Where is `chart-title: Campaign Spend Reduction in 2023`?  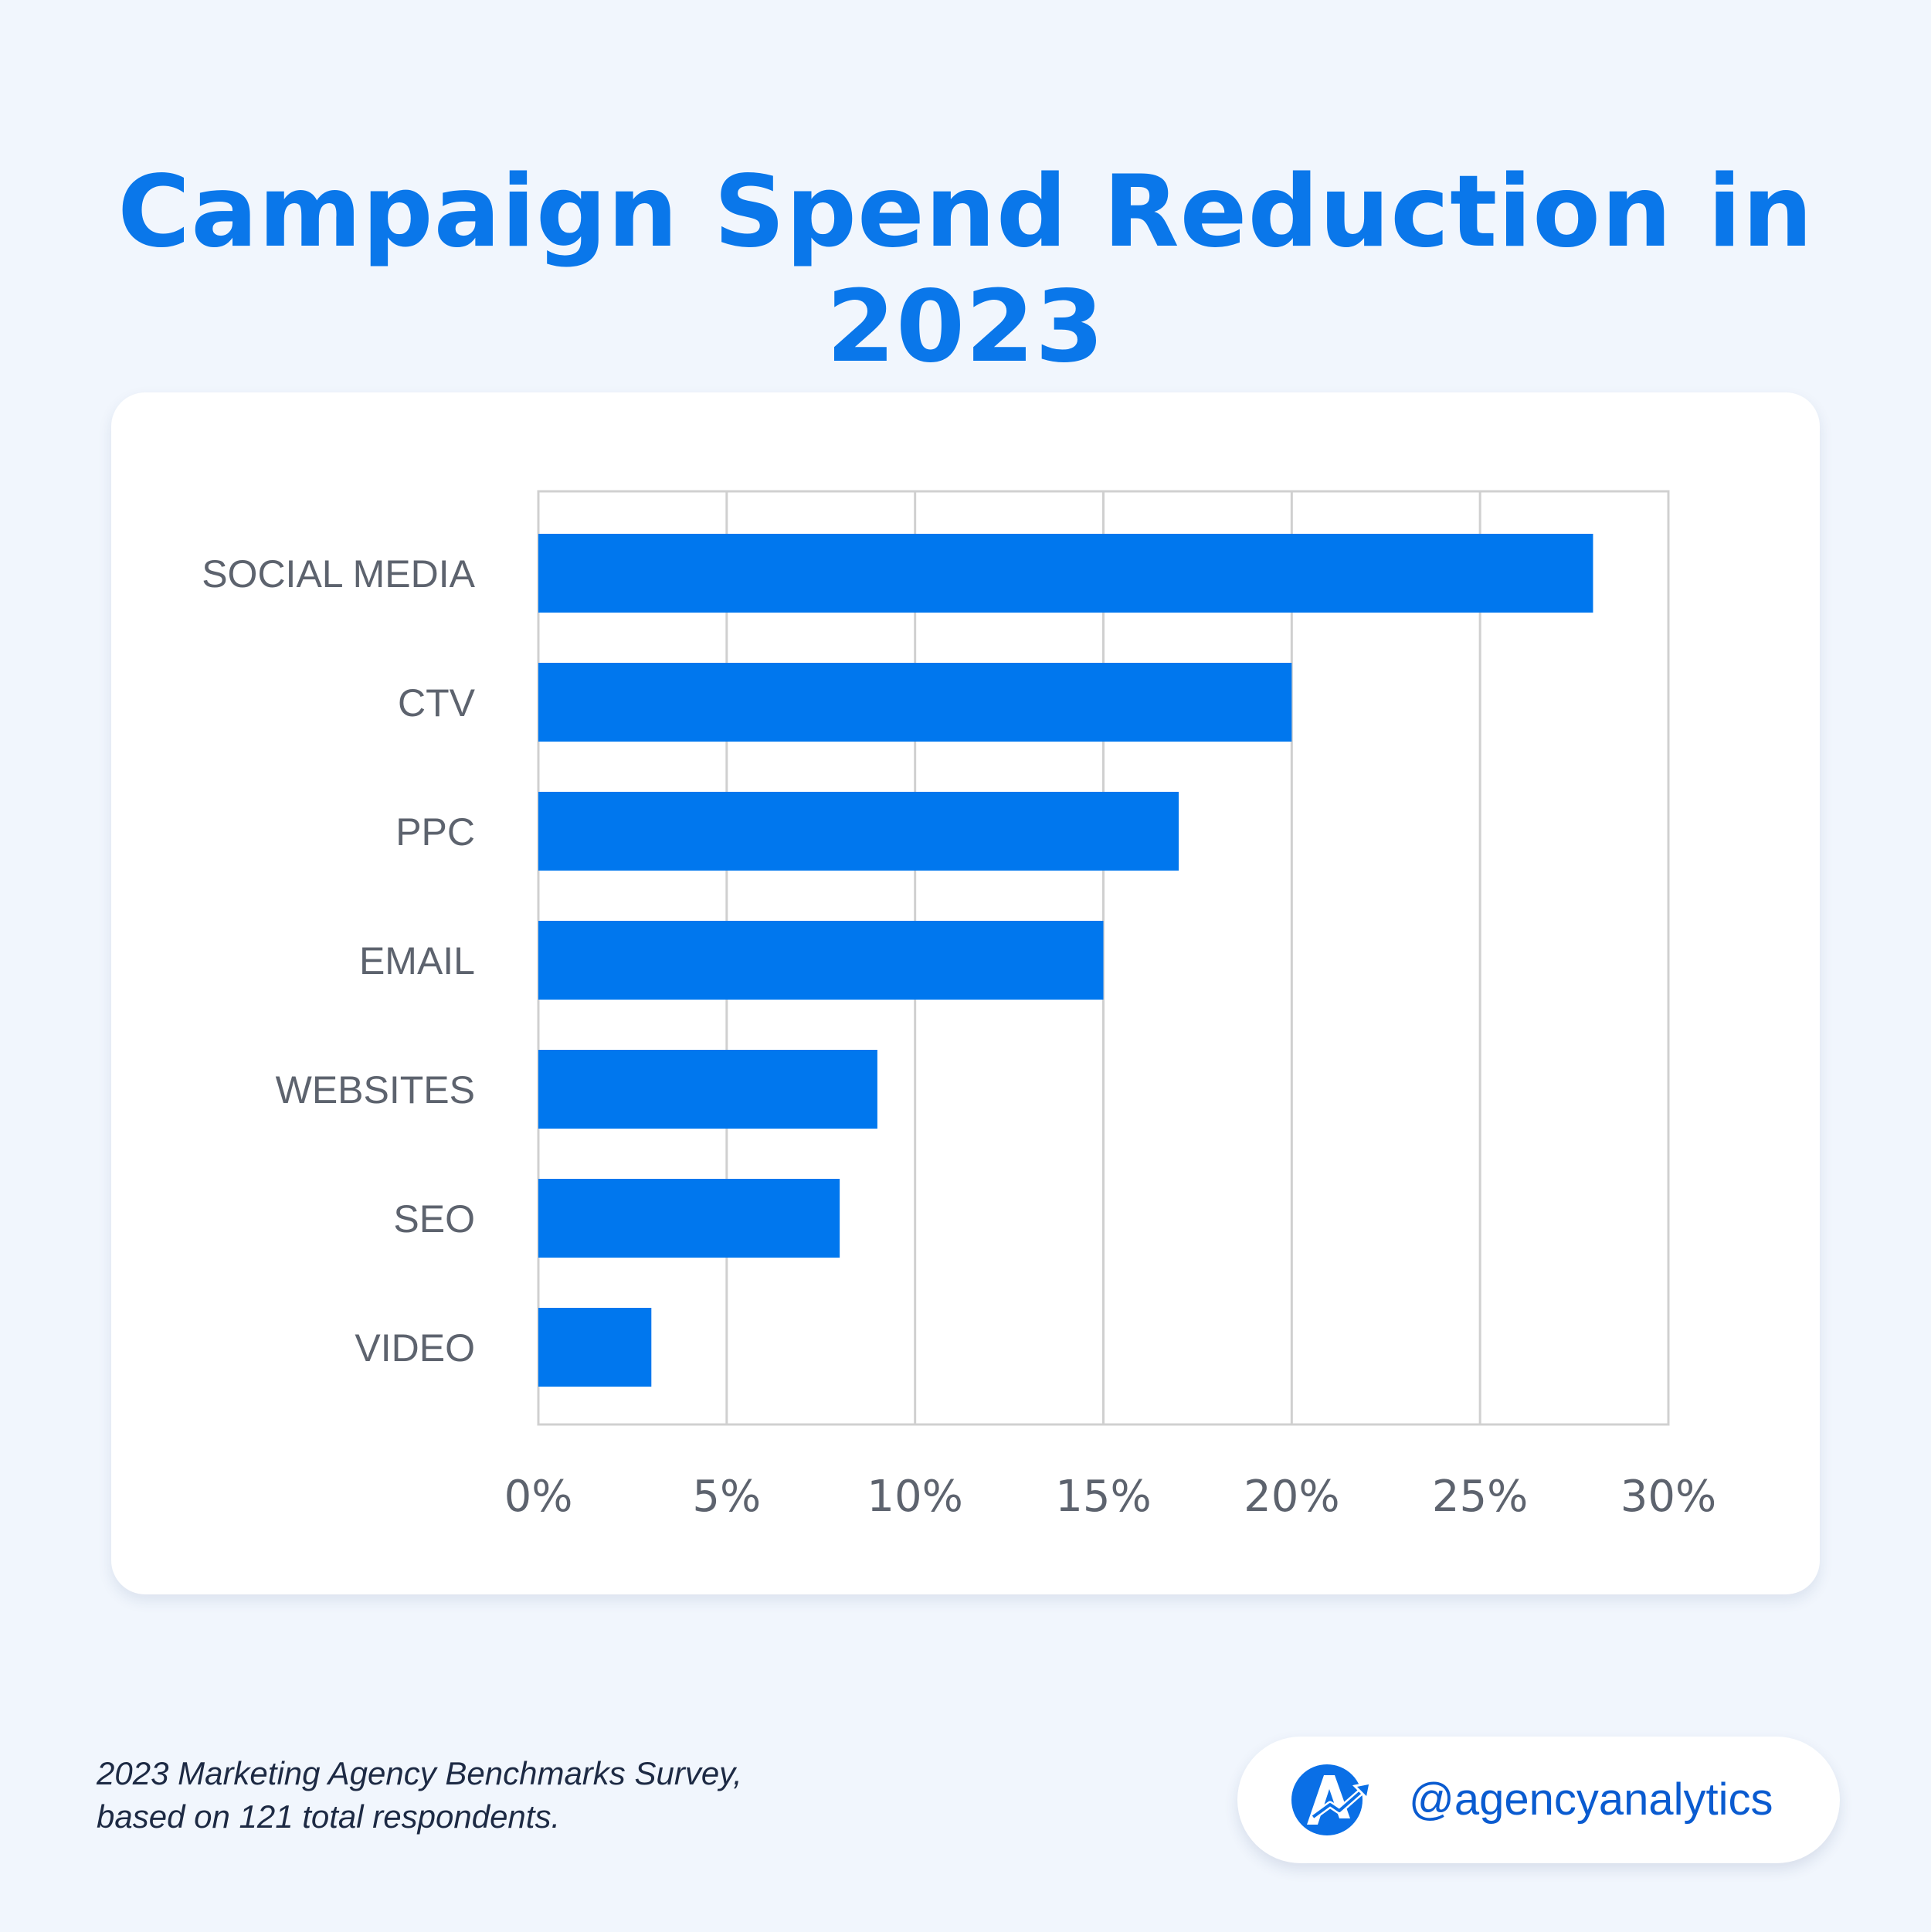
chart-title: Campaign Spend Reduction in 2023 is located at coordinates (965, 270).